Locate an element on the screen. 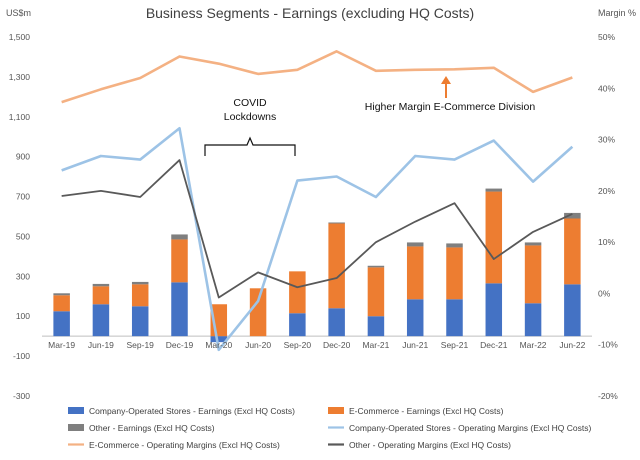  covid-label-line2: Lockdowns is located at coordinates (250, 117).